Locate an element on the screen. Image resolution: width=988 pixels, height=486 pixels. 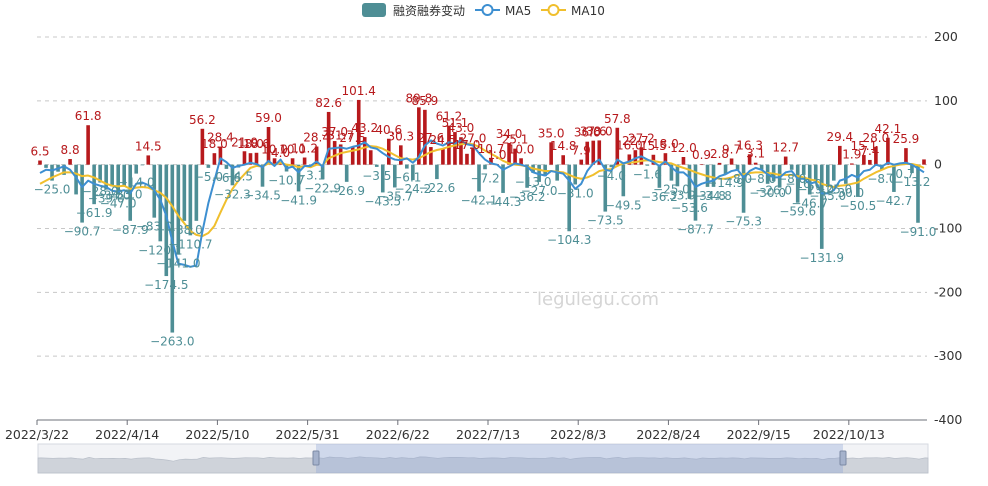
data-label: −25.0 is located at coordinates (52, 190).